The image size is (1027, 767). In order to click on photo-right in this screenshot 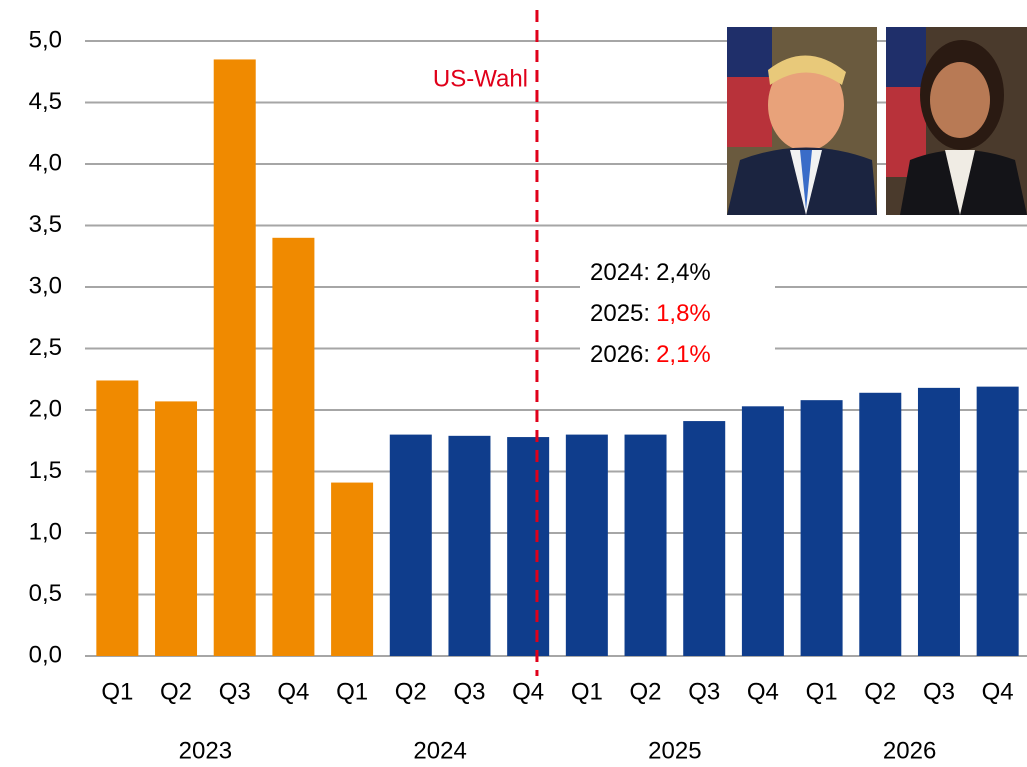, I will do `click(956, 121)`.